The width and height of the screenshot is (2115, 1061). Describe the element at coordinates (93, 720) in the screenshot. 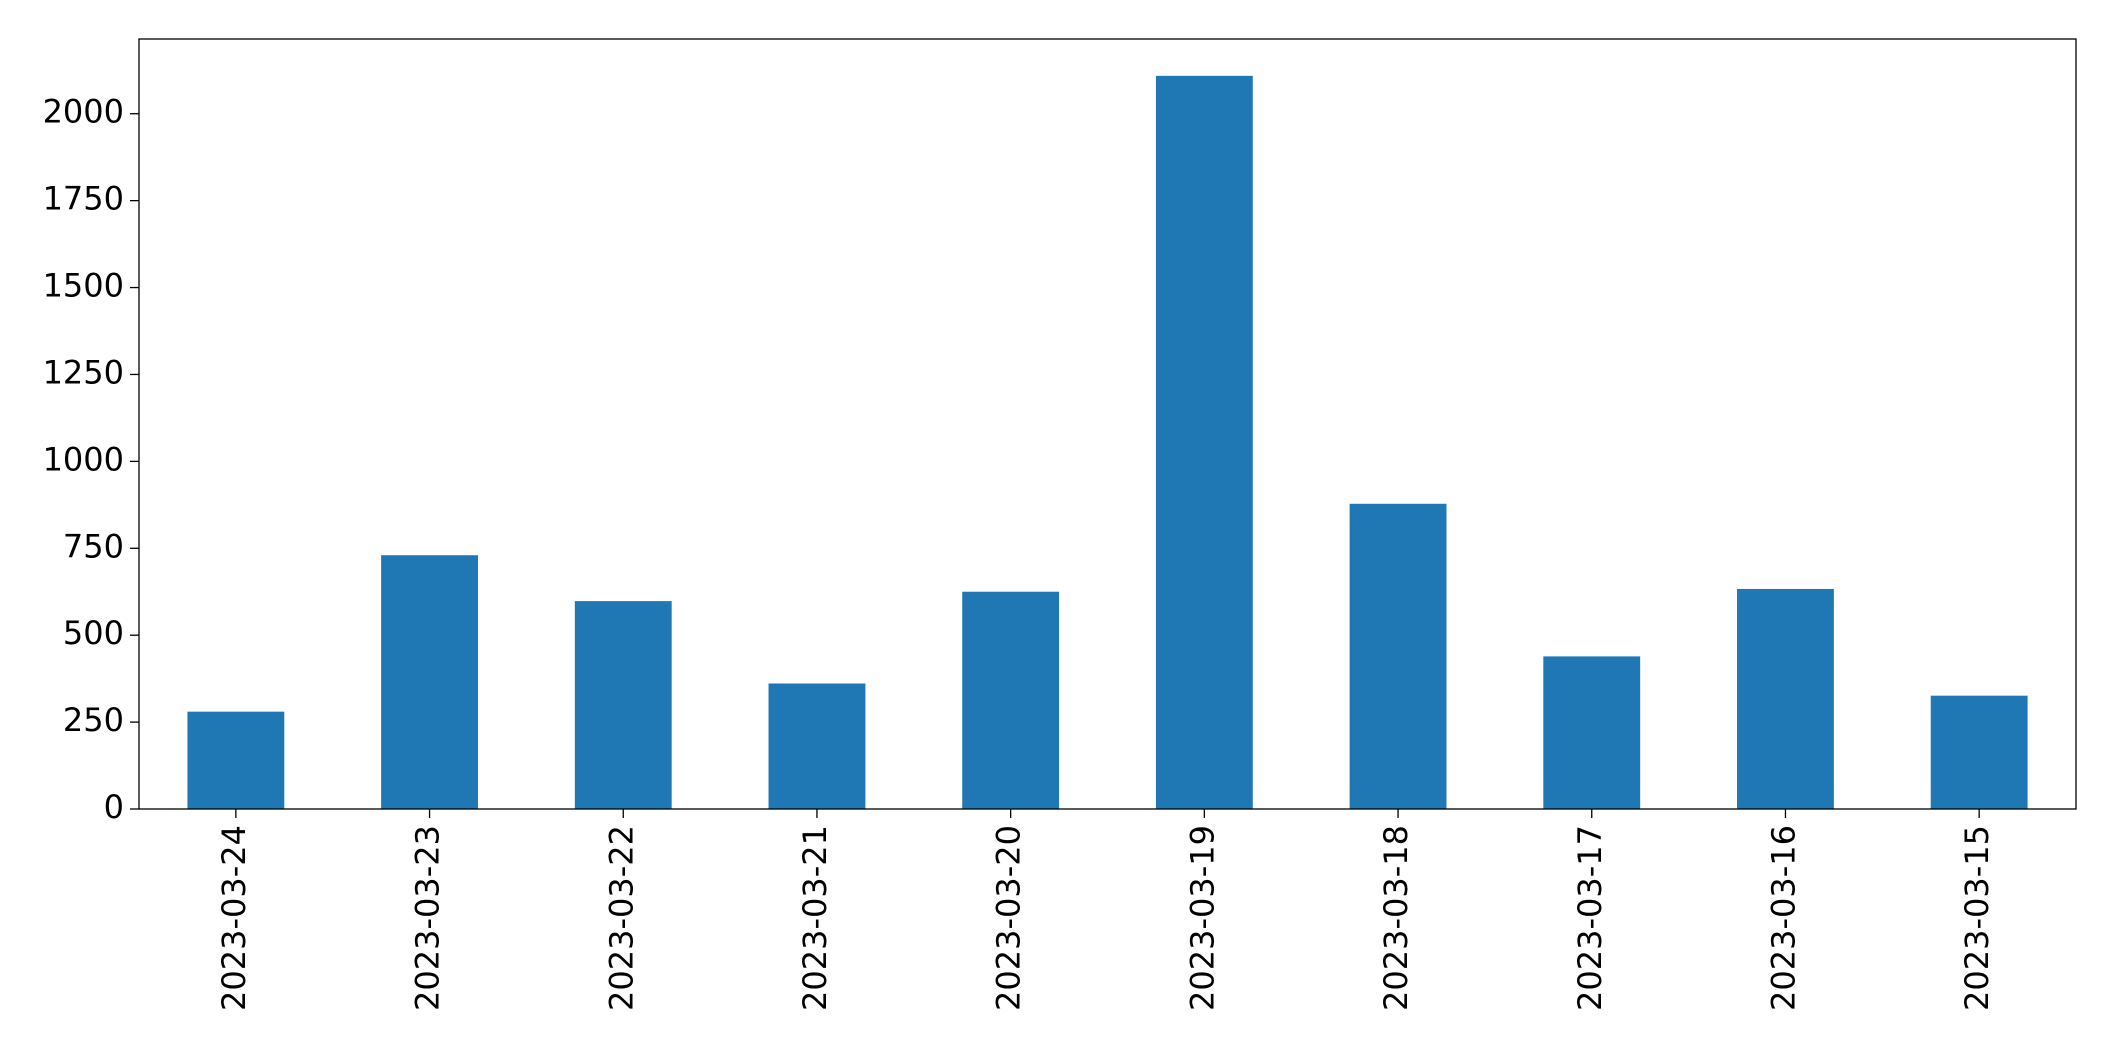

I see `y-tick-label: 250` at that location.